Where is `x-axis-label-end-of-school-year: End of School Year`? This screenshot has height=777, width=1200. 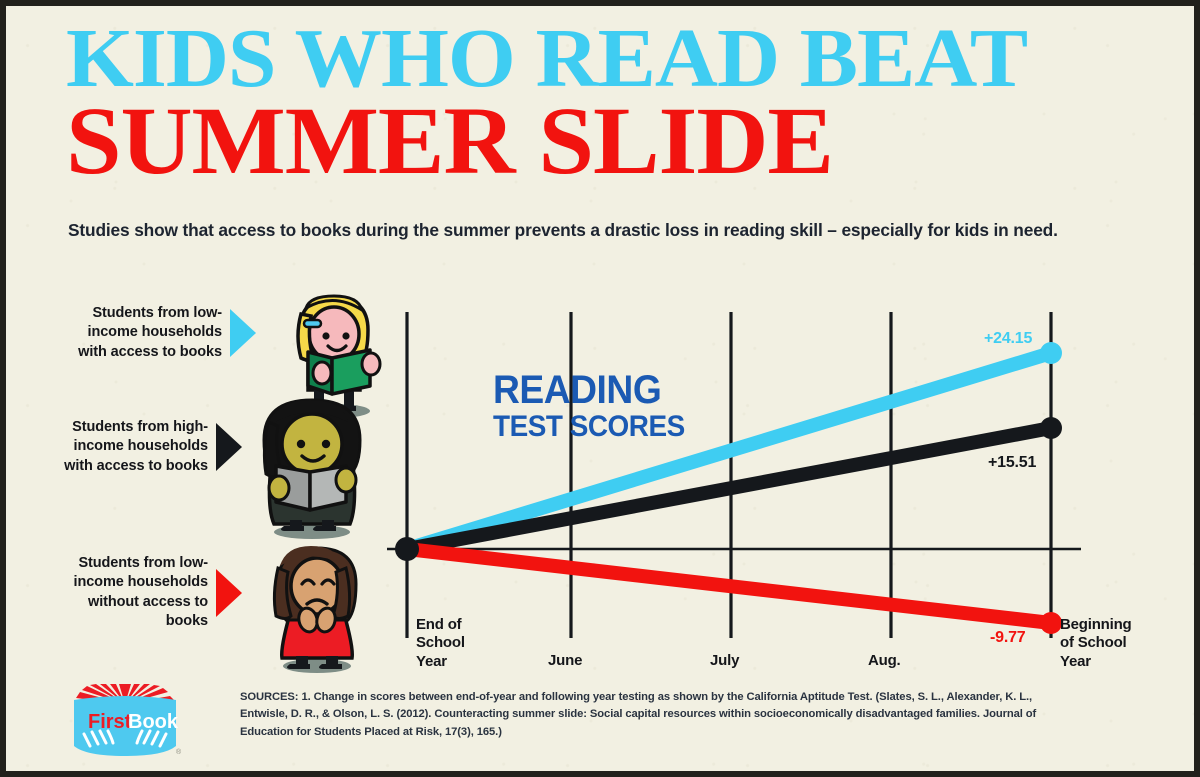
x-axis-label-end-of-school-year: End of School Year is located at coordinates (440, 643).